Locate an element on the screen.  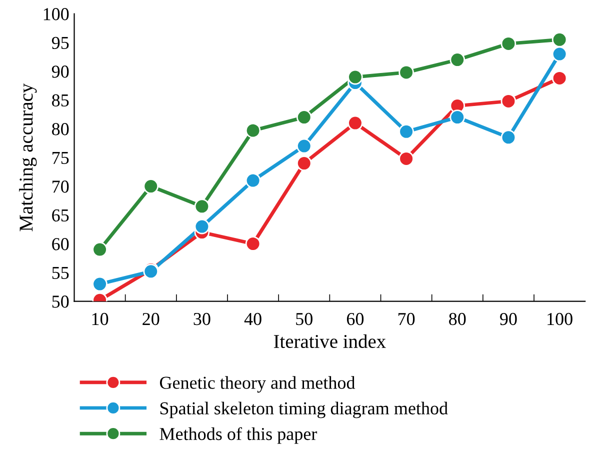
y-tick-label: 65 is located at coordinates (60, 215).